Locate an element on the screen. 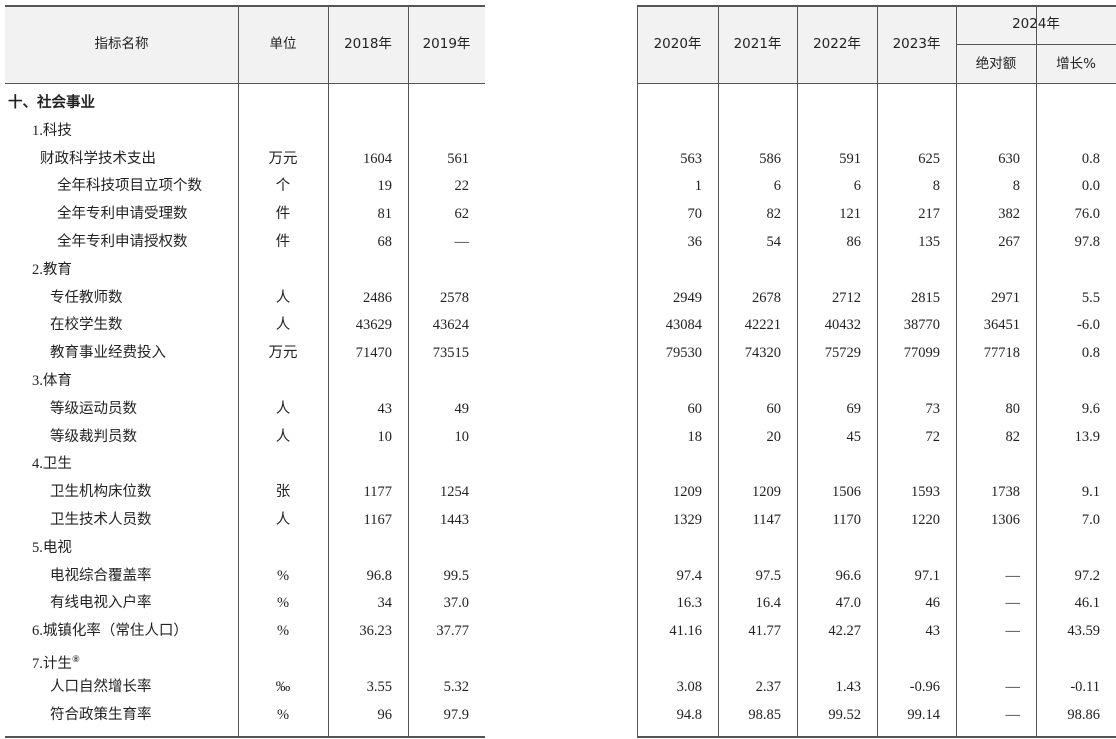 The width and height of the screenshot is (1116, 739). value: 267 is located at coordinates (1009, 242).